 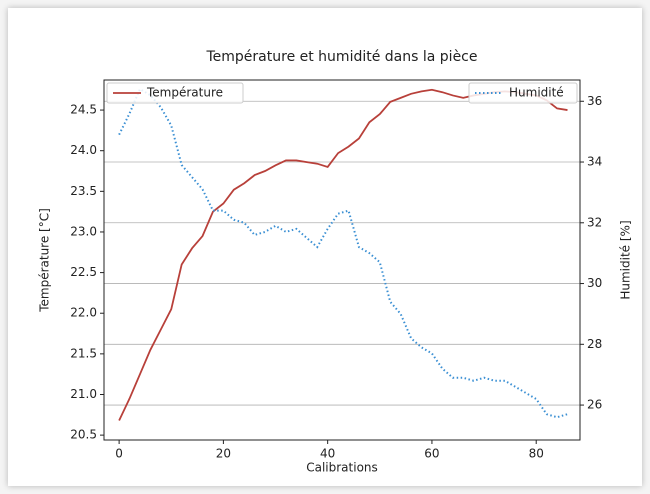 What do you see at coordinates (83, 435) in the screenshot?
I see `y-tick-label: 20.5` at bounding box center [83, 435].